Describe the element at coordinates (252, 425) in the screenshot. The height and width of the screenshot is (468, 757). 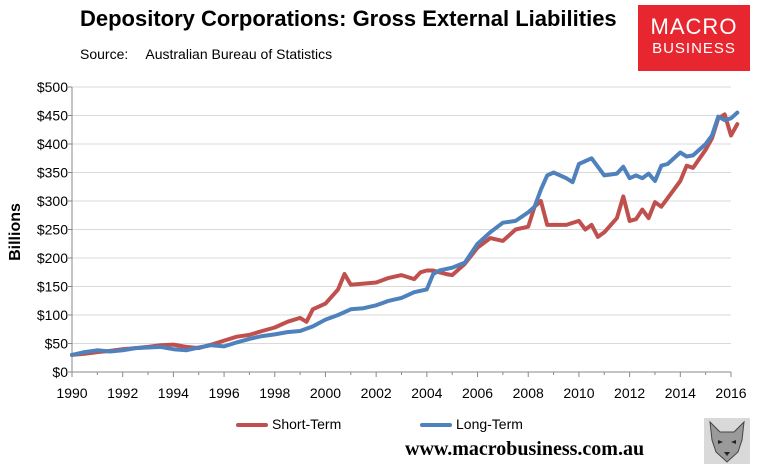
I see `legend-swatch-short-term` at that location.